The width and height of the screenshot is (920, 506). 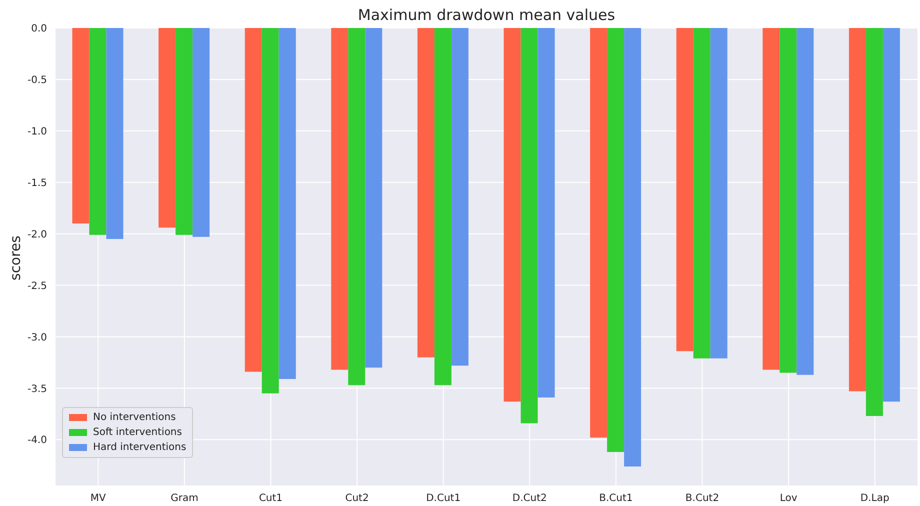 I want to click on x-tick-label: D.Lap, so click(x=875, y=498).